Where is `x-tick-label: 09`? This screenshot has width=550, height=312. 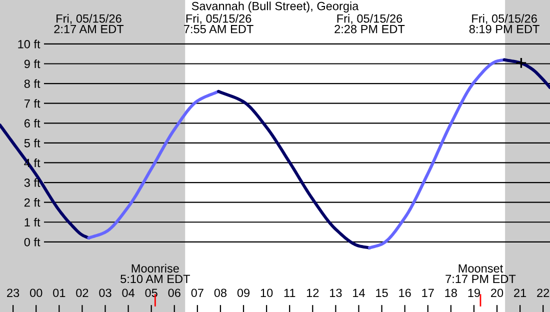 x-tick-label: 09 is located at coordinates (243, 293).